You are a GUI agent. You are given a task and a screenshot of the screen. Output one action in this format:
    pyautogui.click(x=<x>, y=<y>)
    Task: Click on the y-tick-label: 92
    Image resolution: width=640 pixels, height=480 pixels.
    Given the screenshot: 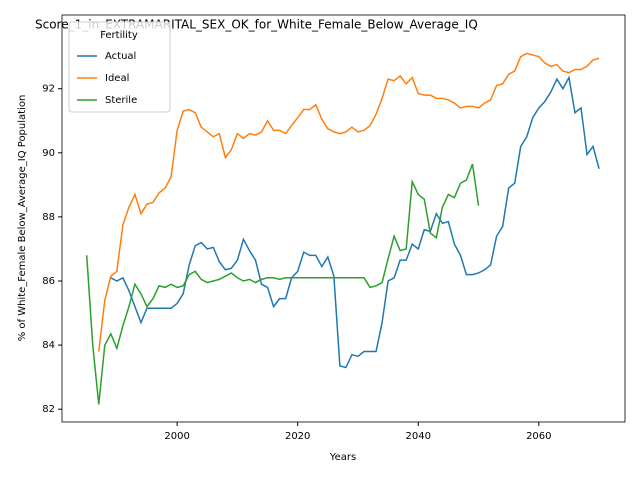 What is the action you would take?
    pyautogui.click(x=48, y=89)
    